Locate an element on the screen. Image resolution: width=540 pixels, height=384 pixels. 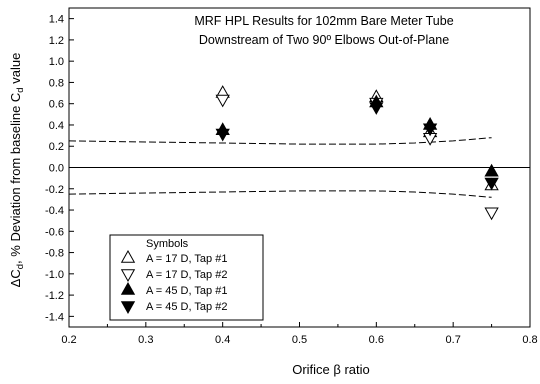
x-tick-label: 0.4 is located at coordinates (222, 340).